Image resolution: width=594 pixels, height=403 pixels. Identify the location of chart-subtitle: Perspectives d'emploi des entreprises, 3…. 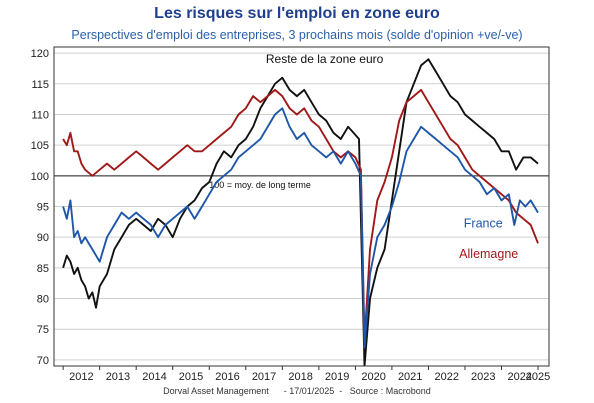
(297, 35).